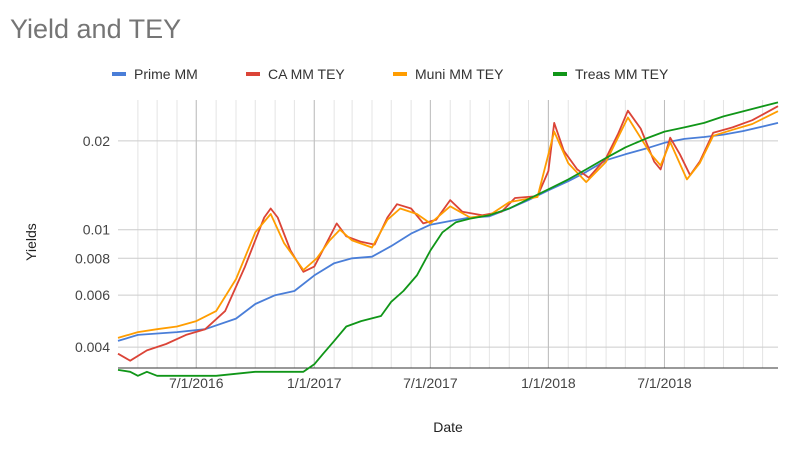  Describe the element at coordinates (314, 383) in the screenshot. I see `x-tick-label: 1/1/2017` at that location.